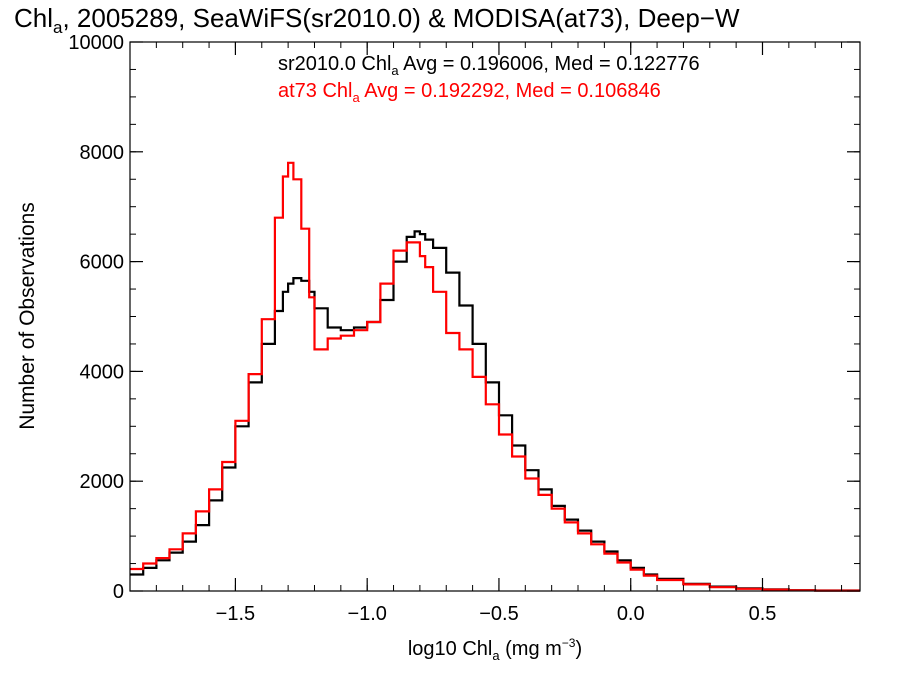 This screenshot has width=900, height=675. Describe the element at coordinates (102, 153) in the screenshot. I see `y-tick-label: 8000` at that location.